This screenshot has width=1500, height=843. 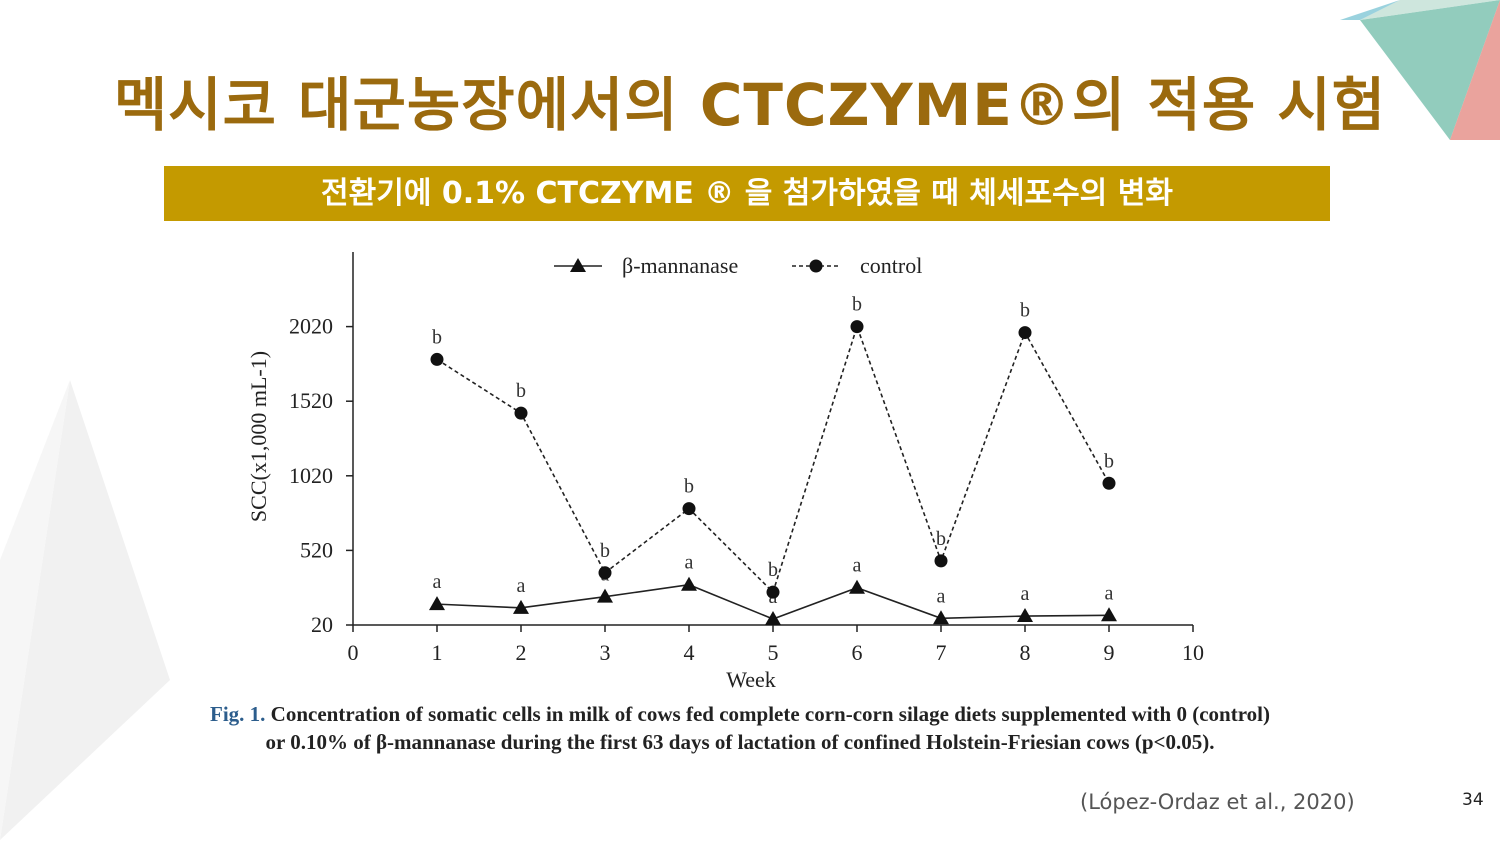 I want to click on x-tick-label: 3, so click(x=605, y=652).